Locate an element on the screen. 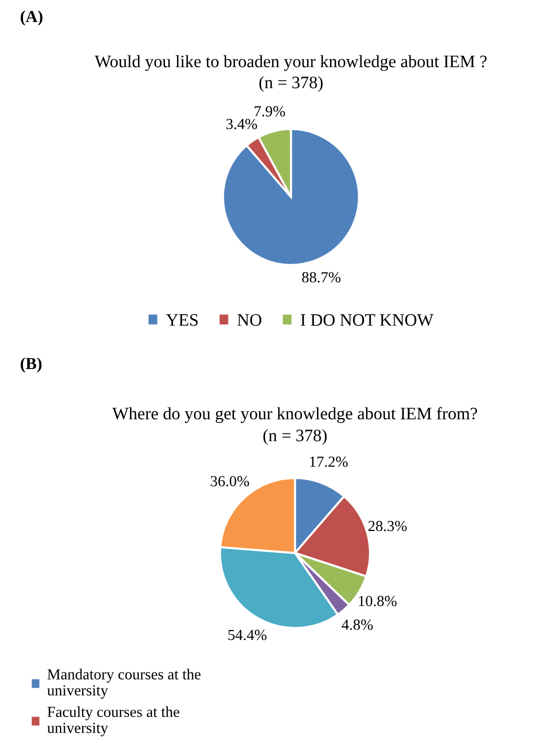 Image resolution: width=556 pixels, height=738 pixels. legend-label: YES is located at coordinates (182, 320).